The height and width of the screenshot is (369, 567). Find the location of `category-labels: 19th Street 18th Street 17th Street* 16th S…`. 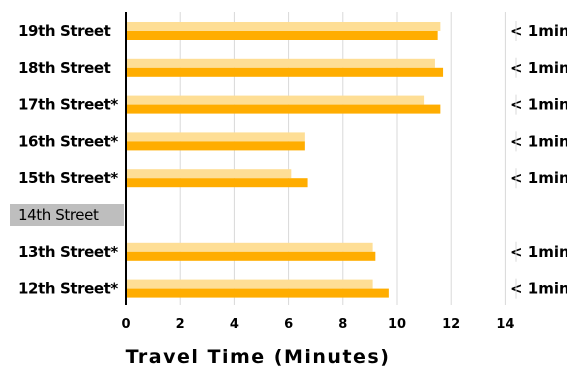

category-labels: 19th Street 18th Street 17th Street* 16th S… is located at coordinates (68, 160).